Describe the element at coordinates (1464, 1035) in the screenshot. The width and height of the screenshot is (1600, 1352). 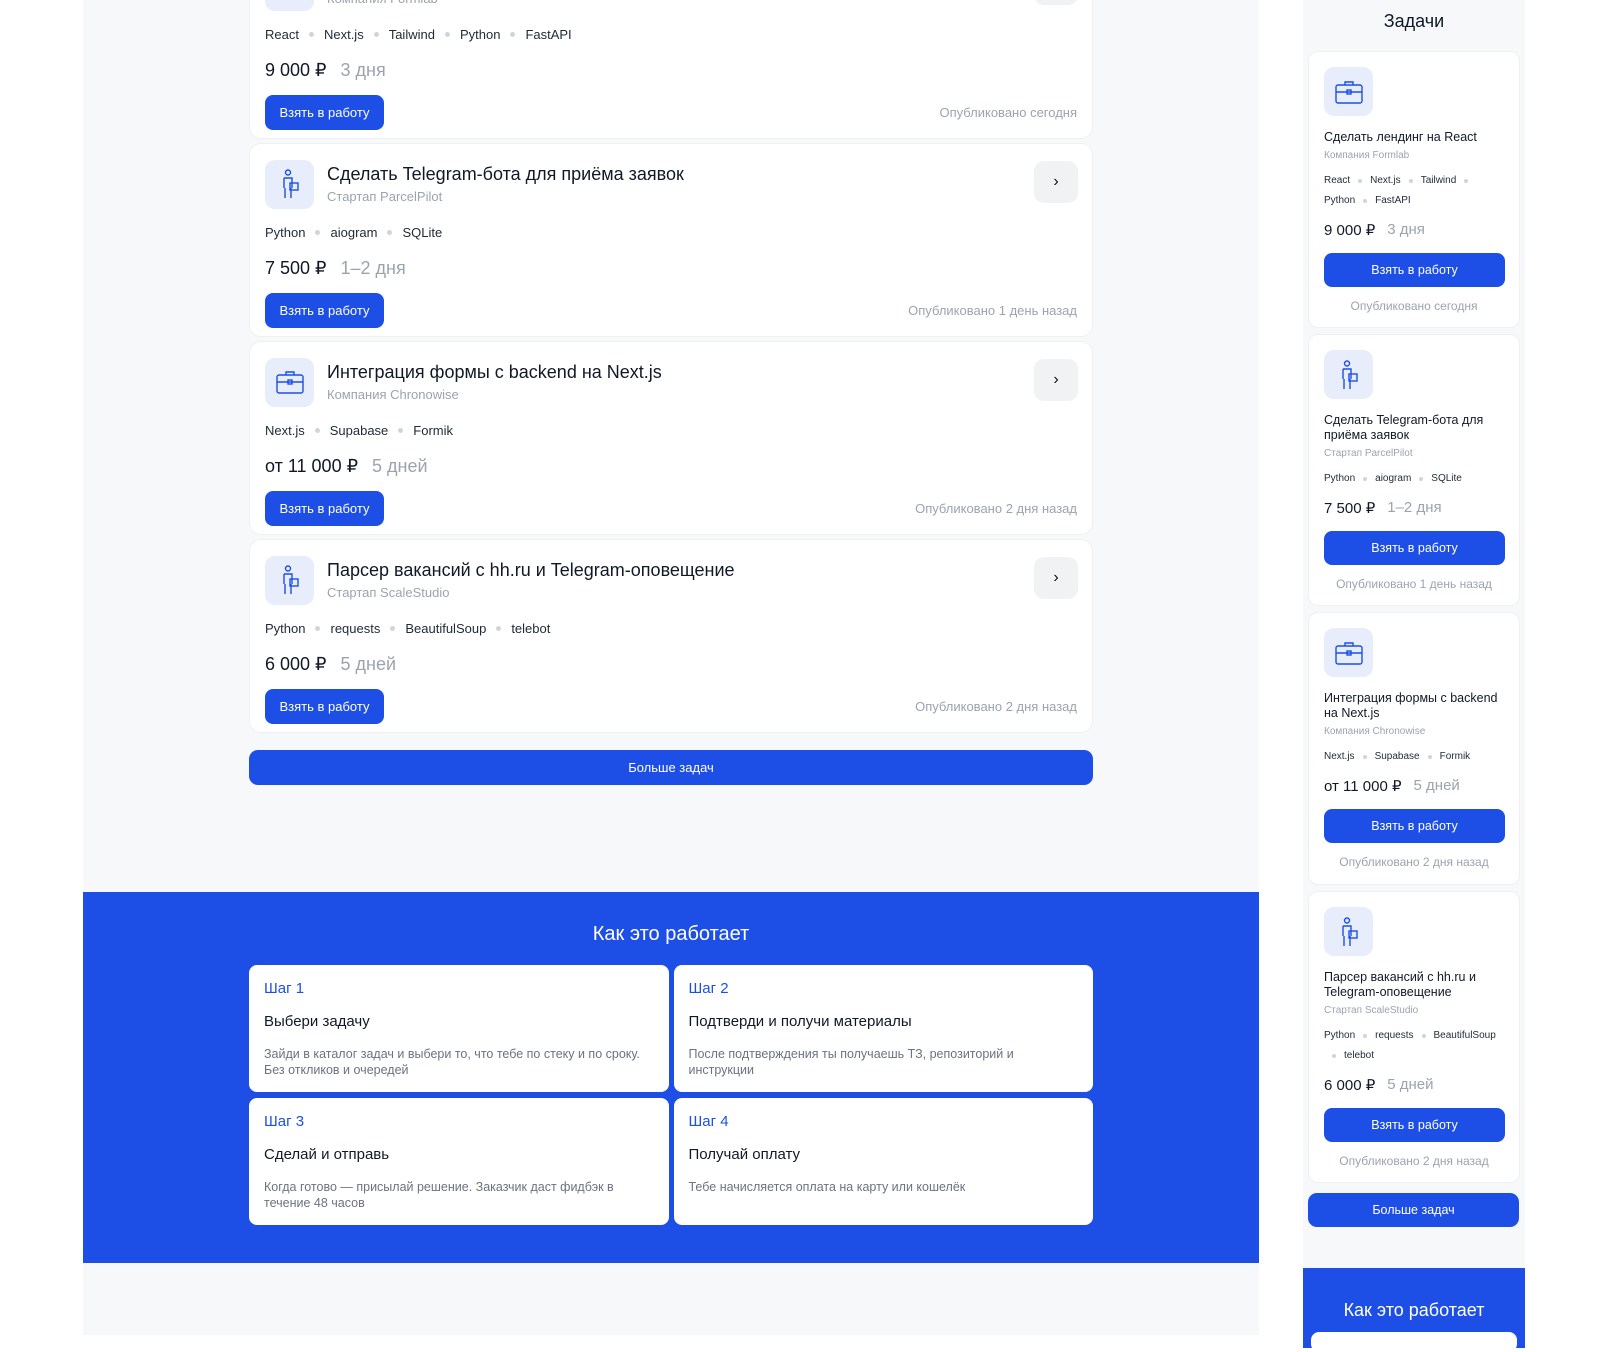
I see `tag: BeautifulSoup` at that location.